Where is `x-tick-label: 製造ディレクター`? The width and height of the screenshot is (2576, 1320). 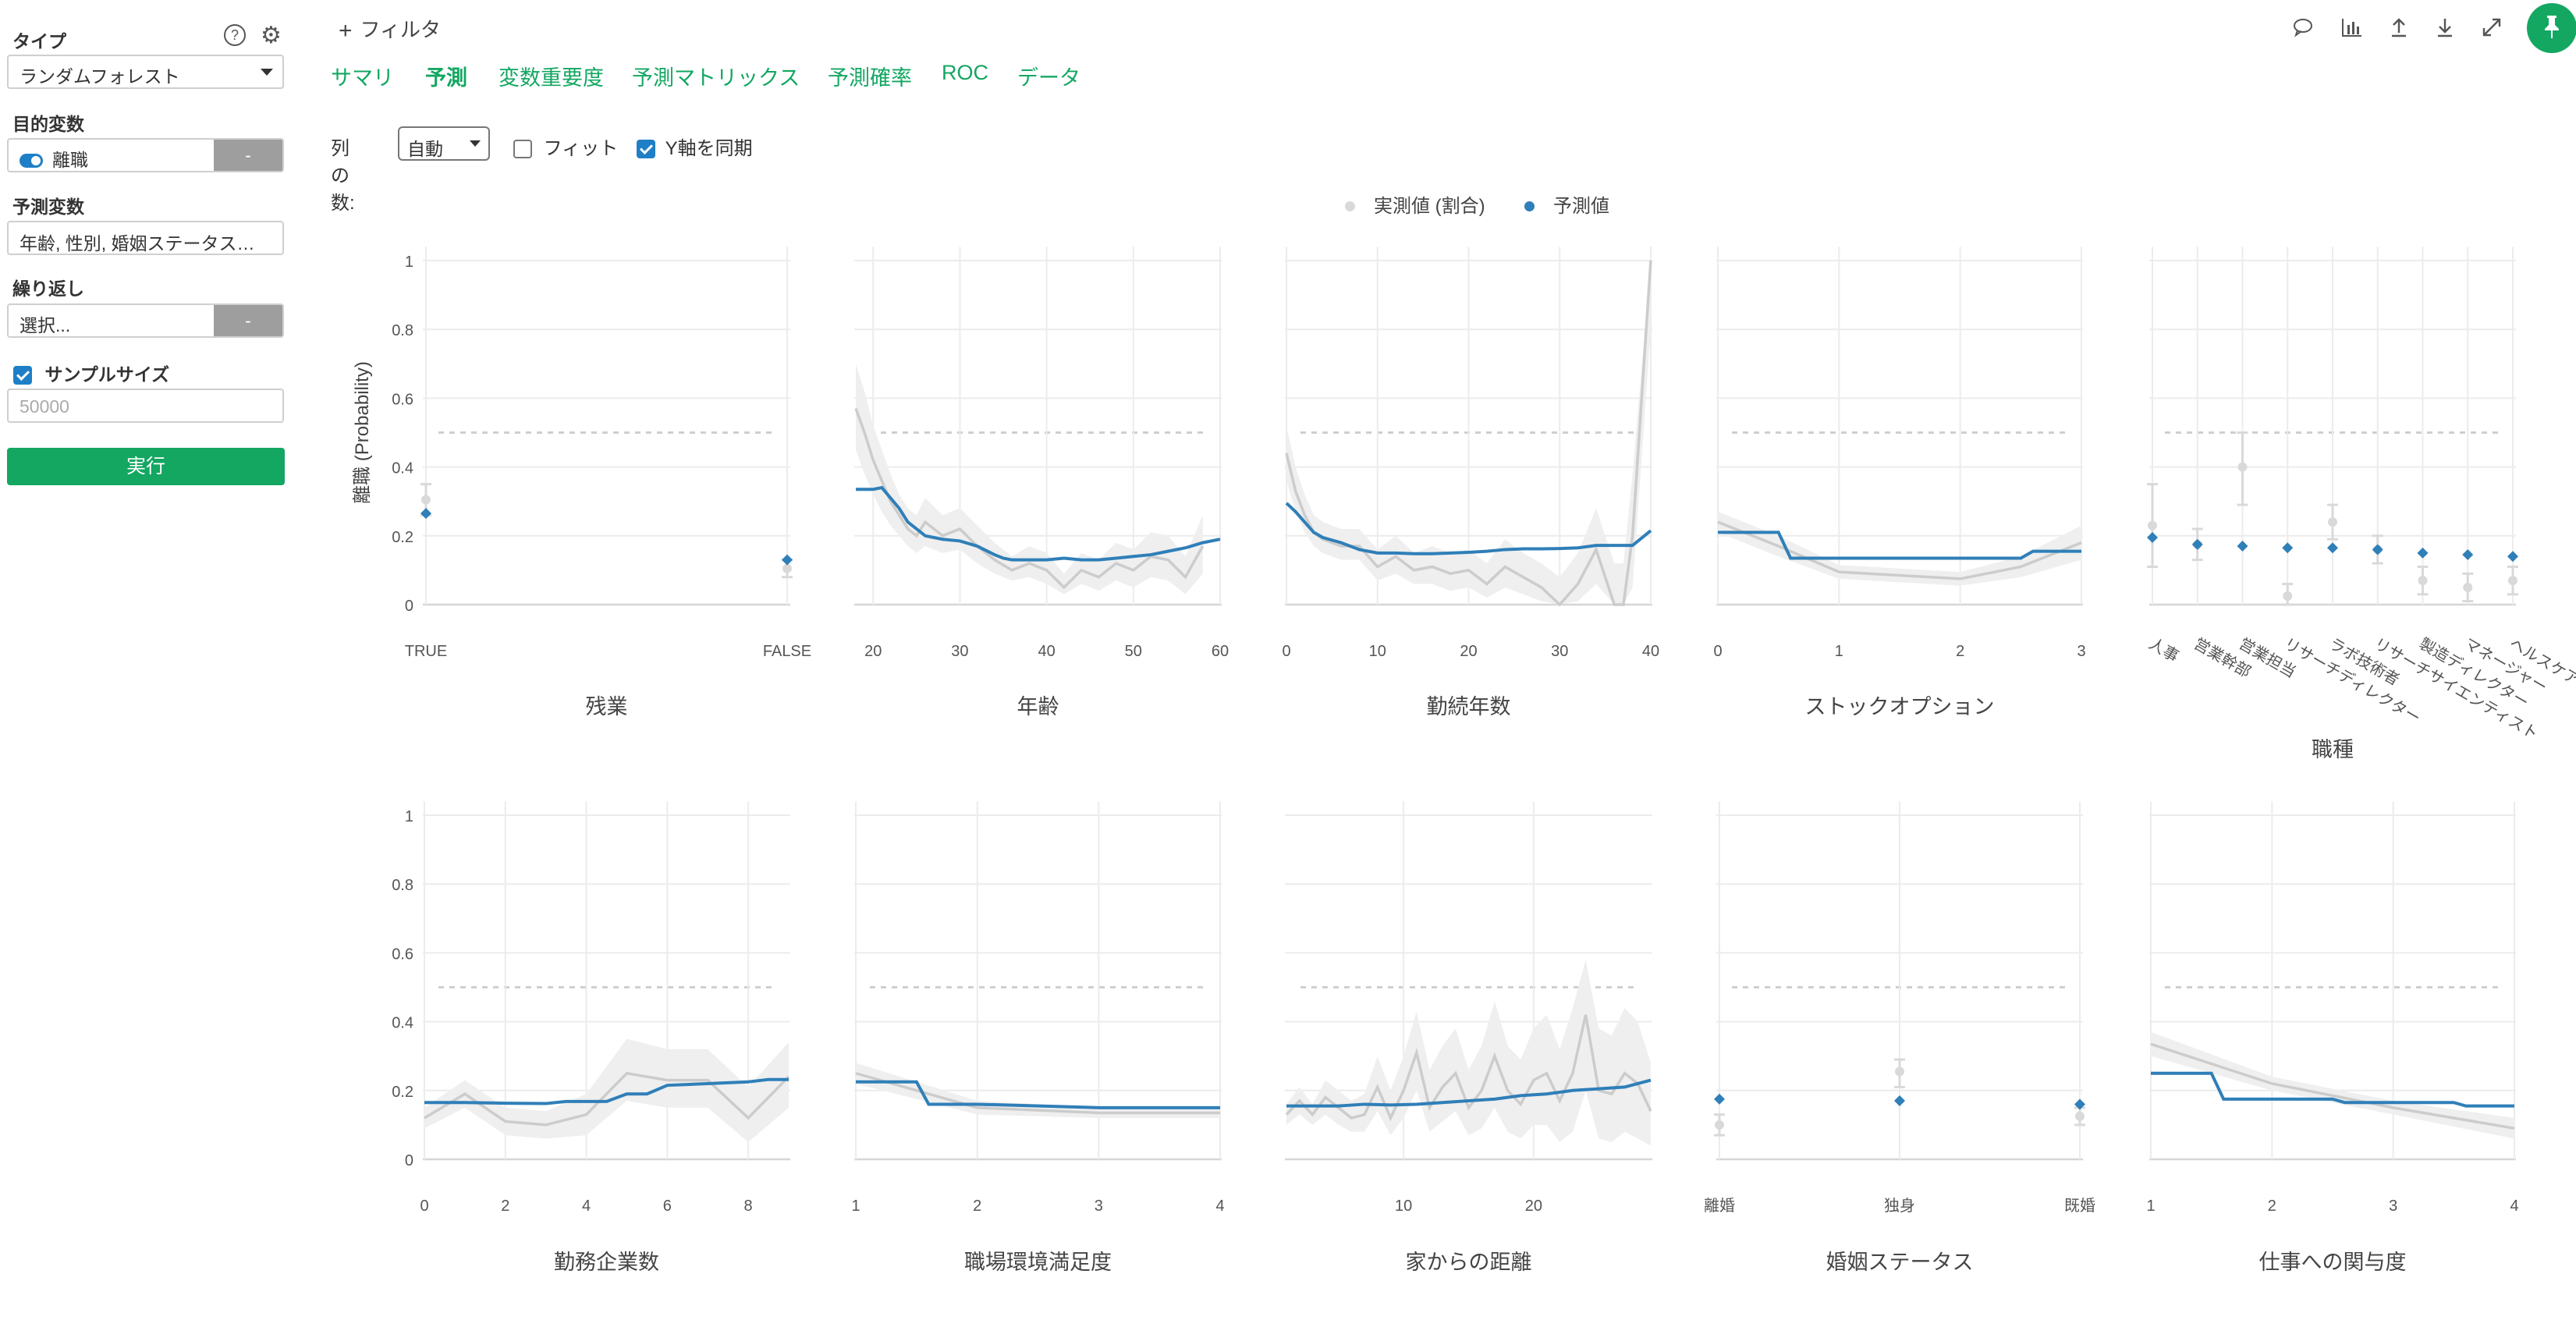
x-tick-label: 製造ディレクター is located at coordinates (2474, 672).